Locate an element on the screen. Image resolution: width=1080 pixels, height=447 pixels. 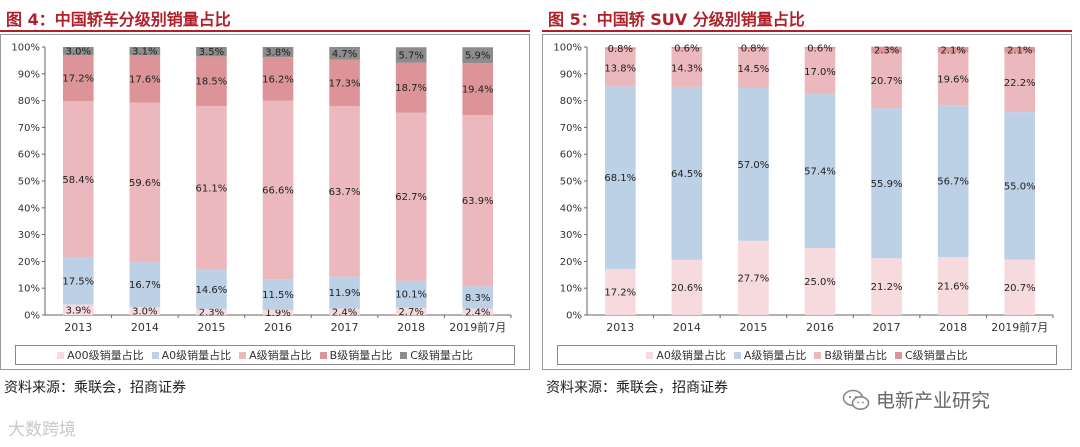
x-tick-label: 2013 is located at coordinates (620, 327).